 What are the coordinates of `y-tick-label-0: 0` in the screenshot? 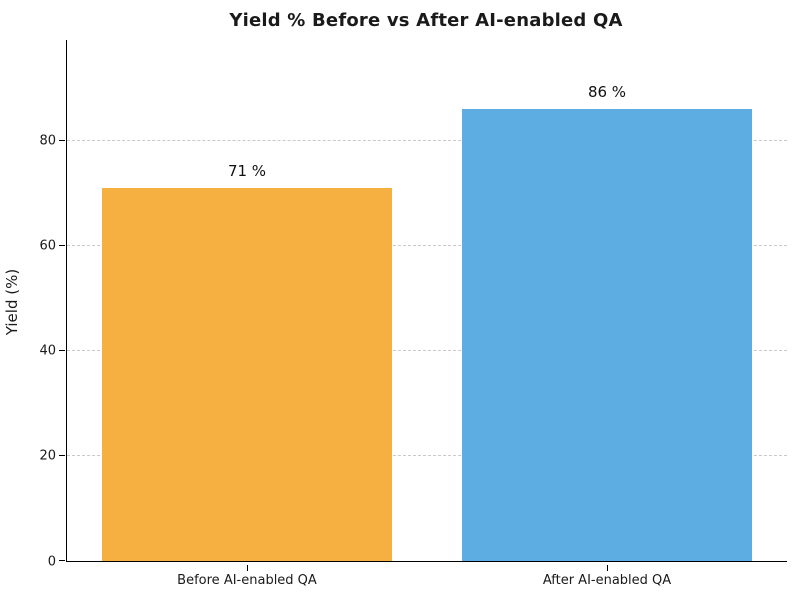 It's located at (51, 561).